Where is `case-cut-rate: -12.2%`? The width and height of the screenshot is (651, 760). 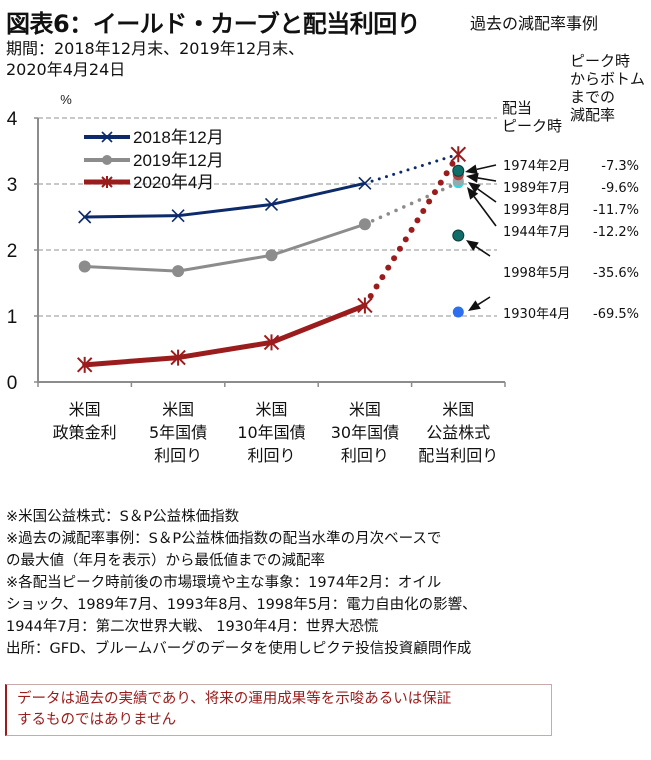
case-cut-rate: -12.2% is located at coordinates (616, 232).